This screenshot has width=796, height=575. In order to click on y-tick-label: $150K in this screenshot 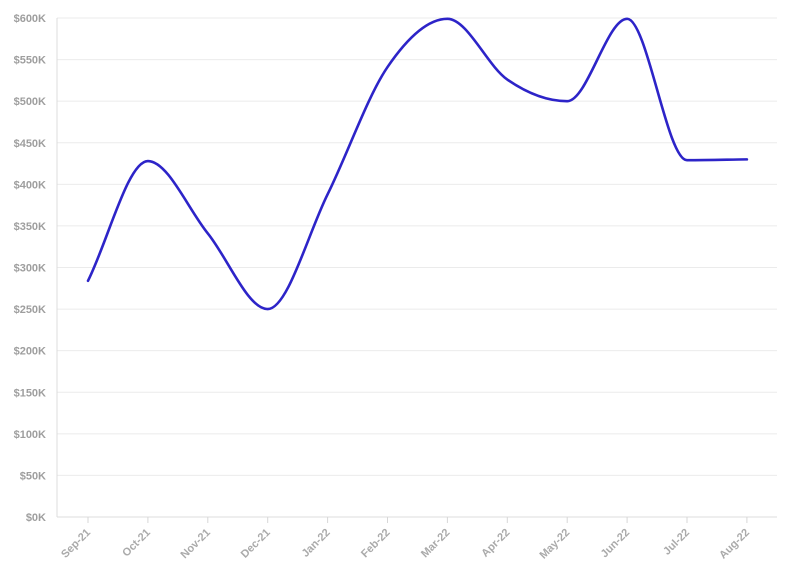, I will do `click(30, 393)`.